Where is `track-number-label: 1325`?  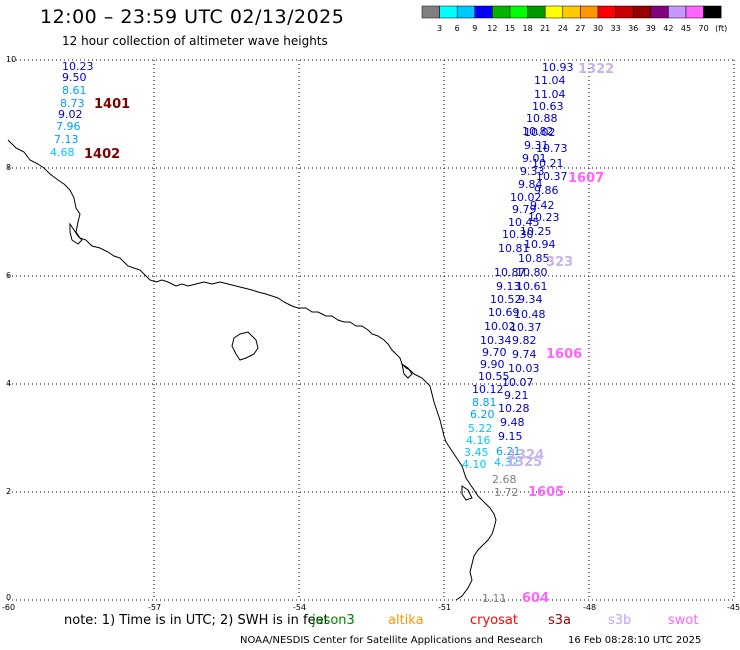 track-number-label: 1325 is located at coordinates (524, 462).